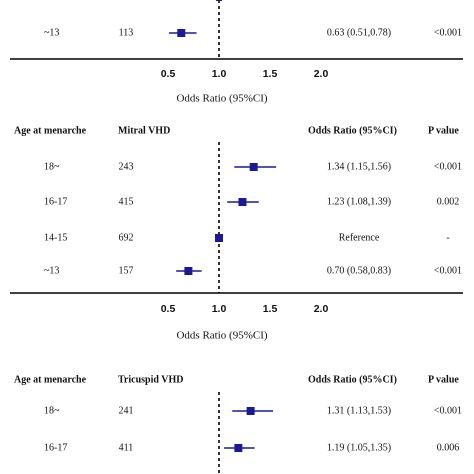  I want to click on row-odds-ratio: 0.63 (0.51,0.78), so click(359, 32).